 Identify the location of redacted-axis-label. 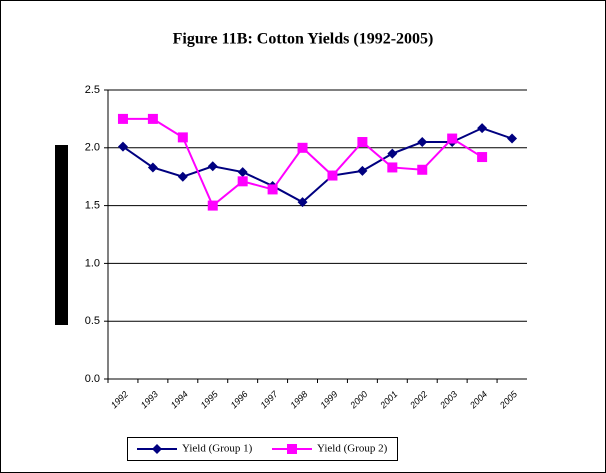
(61, 235).